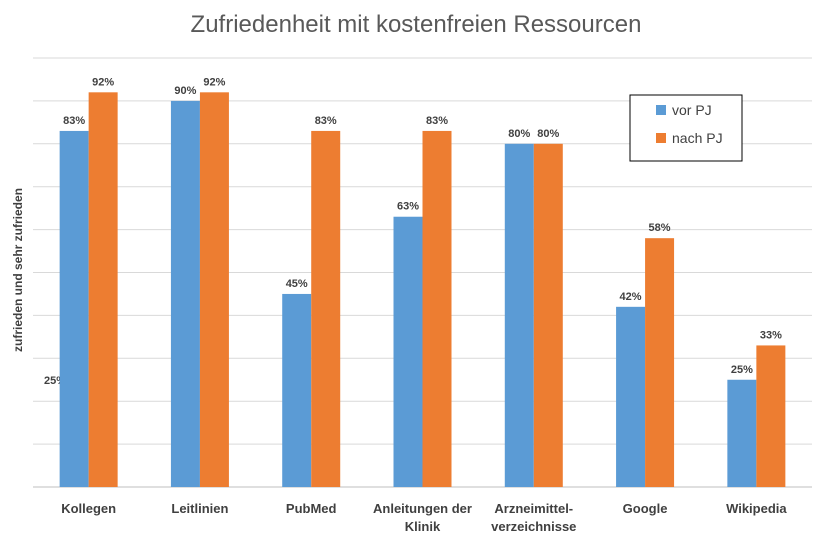  Describe the element at coordinates (533, 526) in the screenshot. I see `category-label: verzeichnisse` at that location.